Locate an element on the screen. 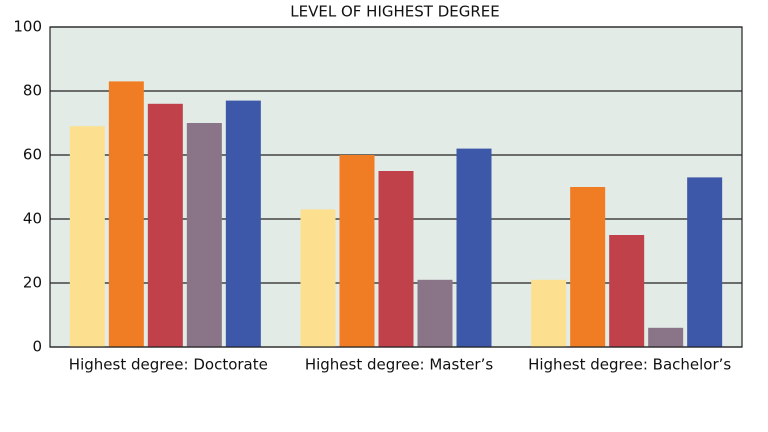 The height and width of the screenshot is (432, 768). x-tick-label: Highest degree: Master’s is located at coordinates (399, 365).